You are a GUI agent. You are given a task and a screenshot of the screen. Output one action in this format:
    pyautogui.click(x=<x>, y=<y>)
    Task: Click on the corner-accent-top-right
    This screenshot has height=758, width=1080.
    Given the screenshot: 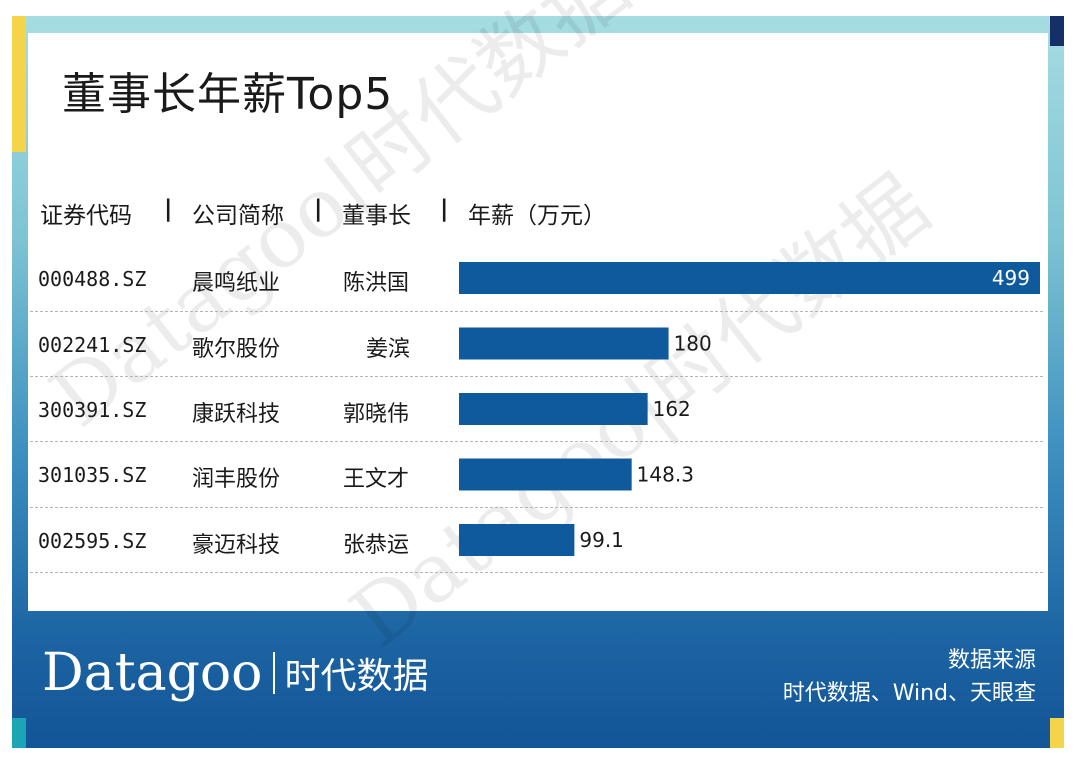 What is the action you would take?
    pyautogui.click(x=1057, y=31)
    